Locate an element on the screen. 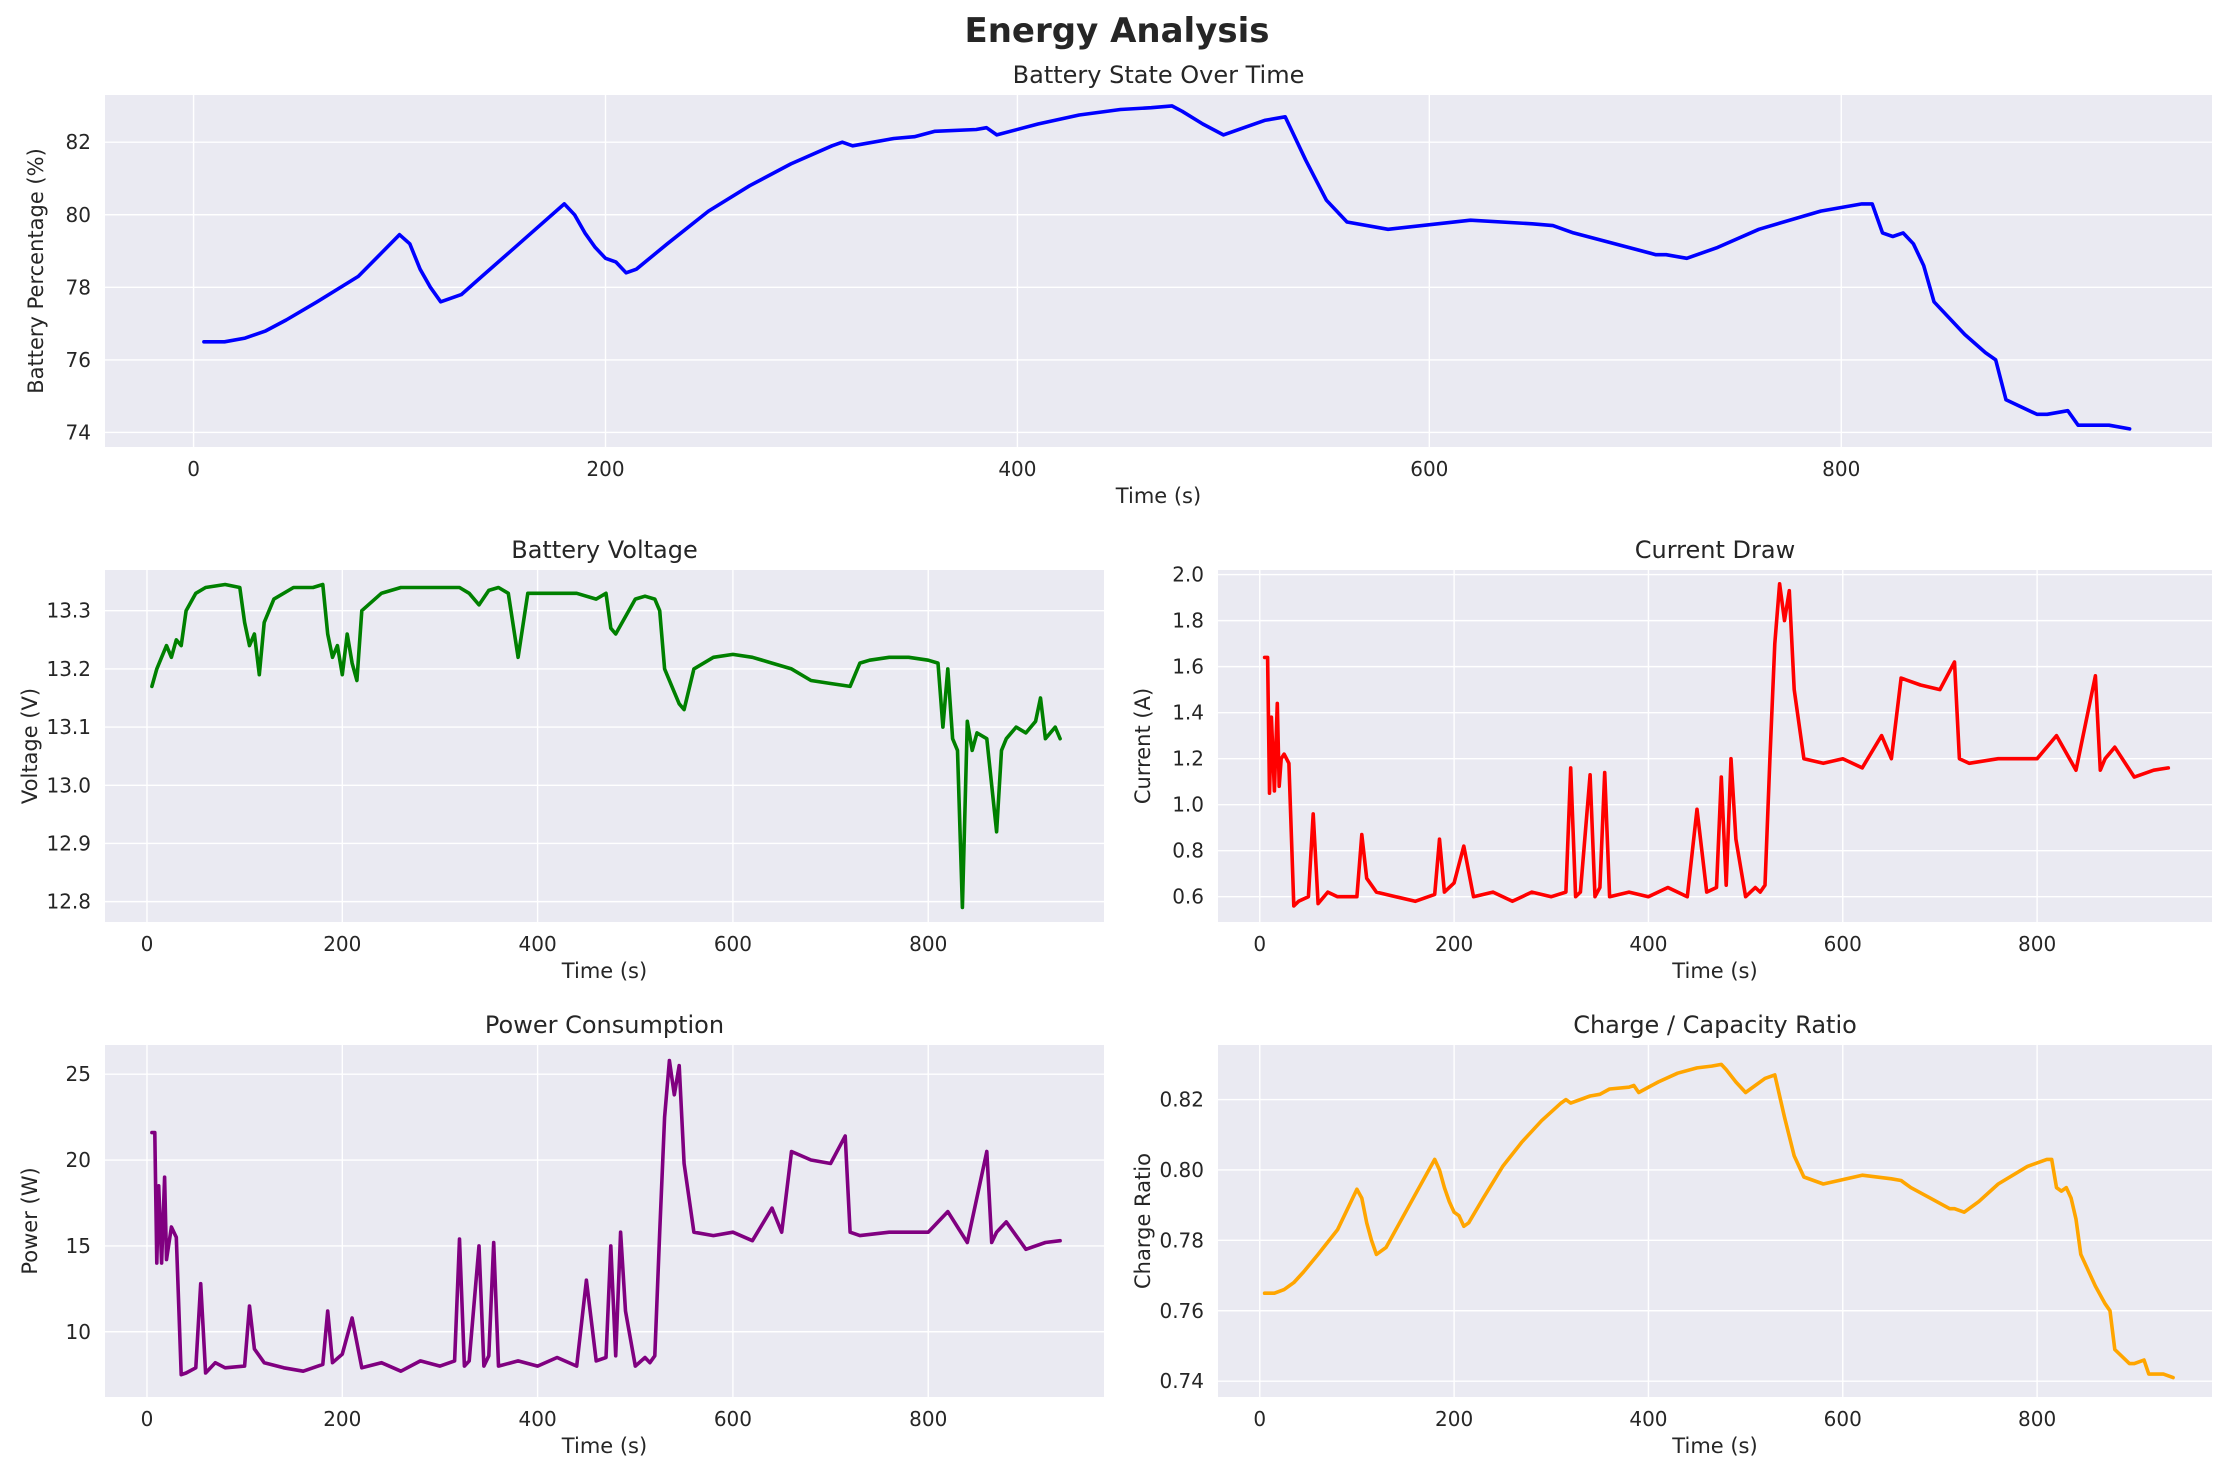 This screenshot has height=1475, width=2234. y-tick-label: 25 is located at coordinates (78, 1074).